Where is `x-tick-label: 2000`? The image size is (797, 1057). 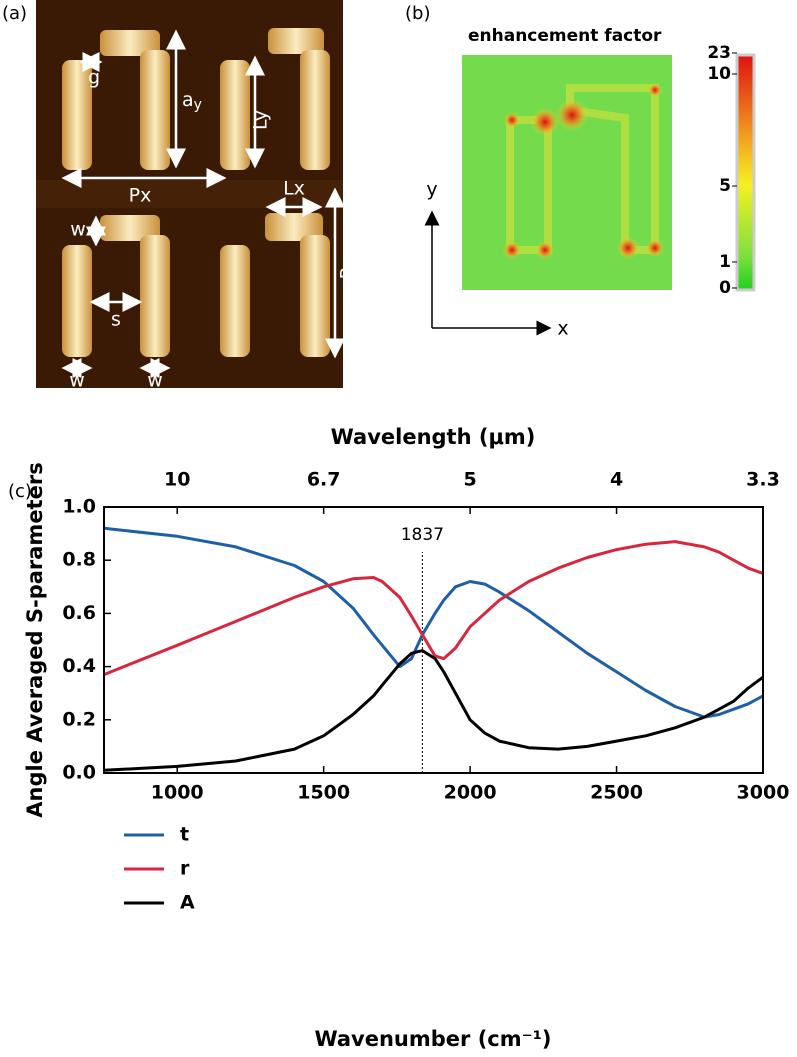
x-tick-label: 2000 is located at coordinates (470, 793).